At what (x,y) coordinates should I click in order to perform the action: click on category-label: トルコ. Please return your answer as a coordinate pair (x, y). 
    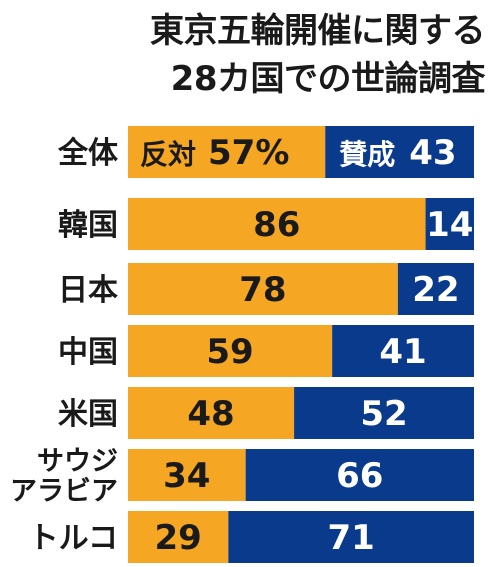
    Looking at the image, I should click on (73, 538).